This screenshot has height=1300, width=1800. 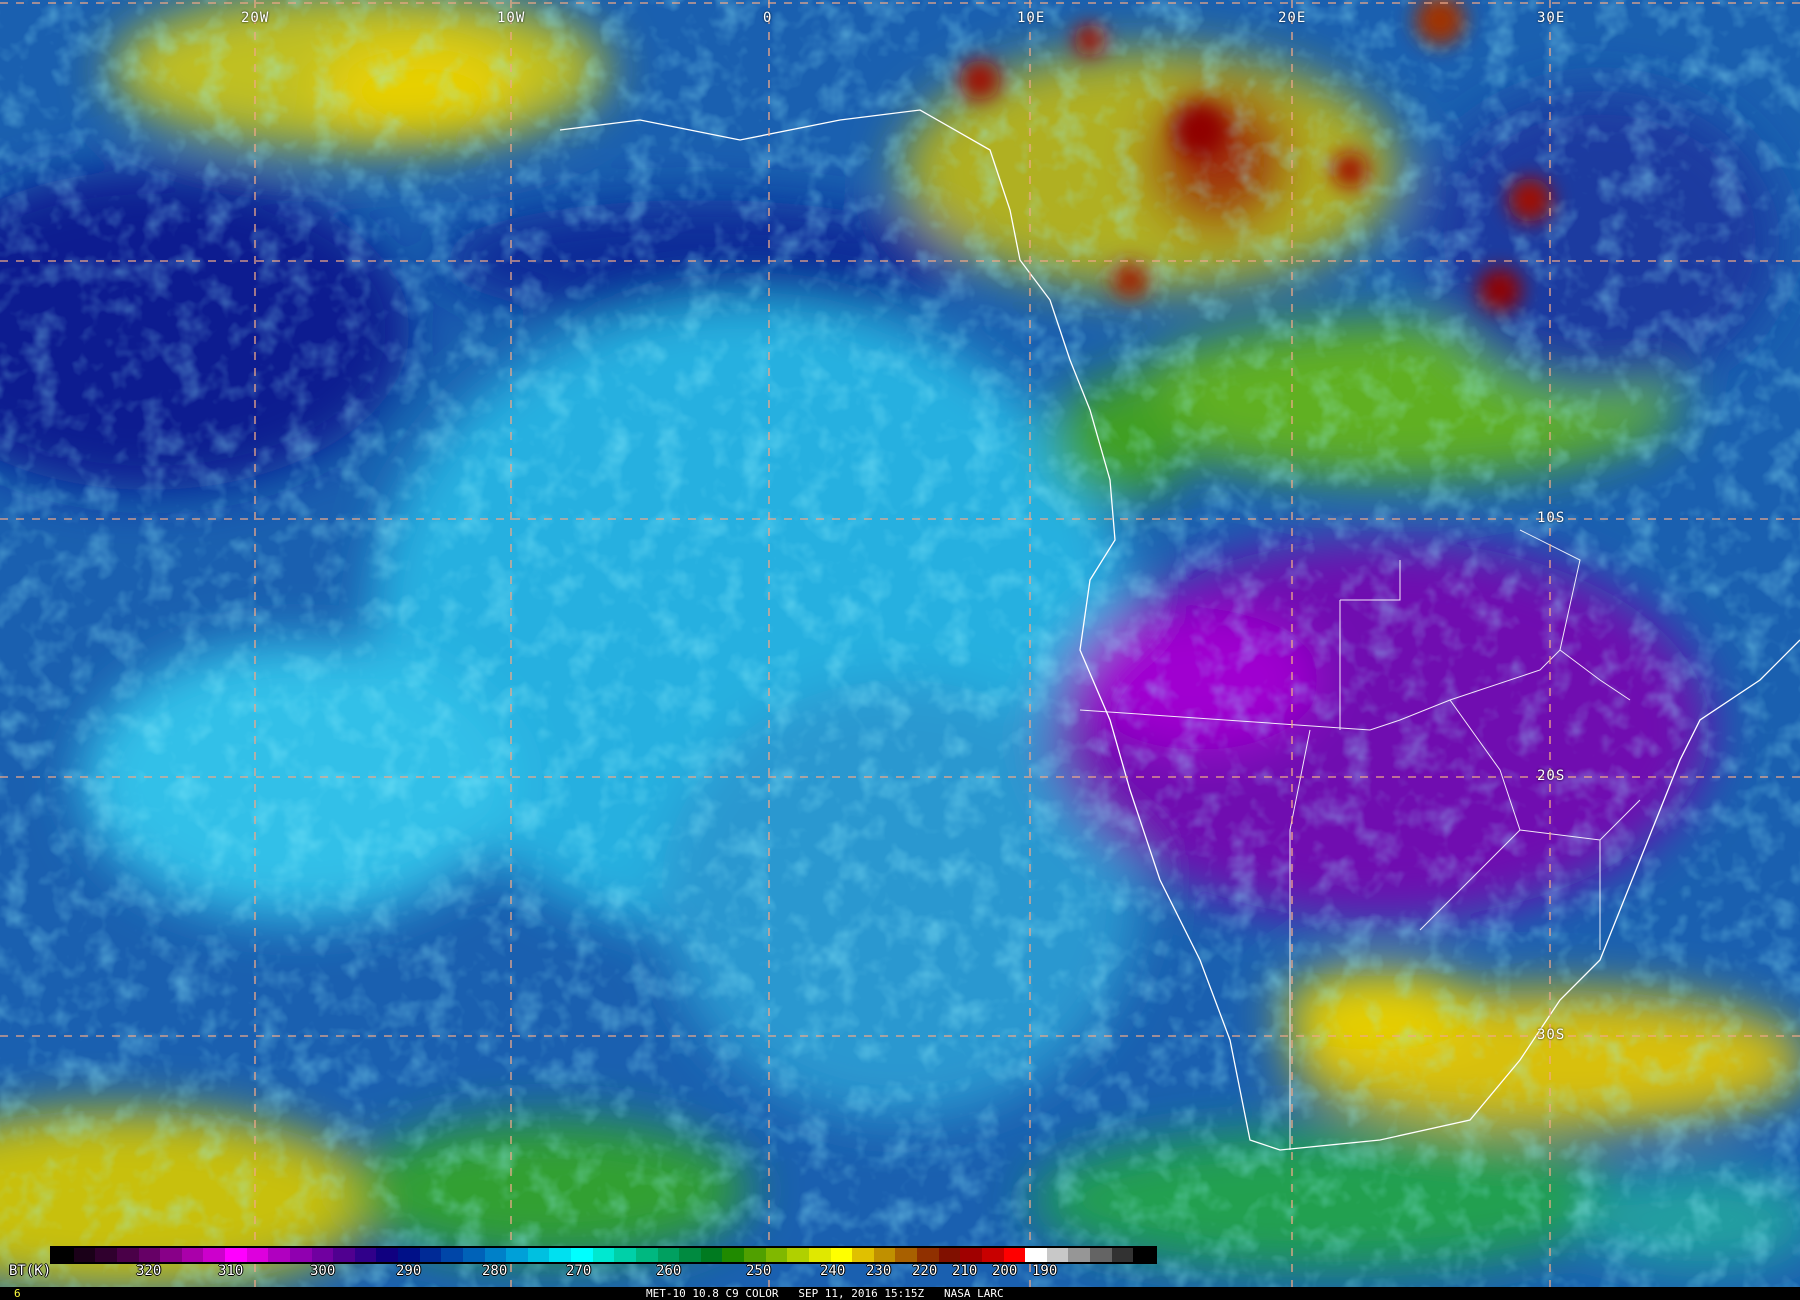 I want to click on colorbar-tick-label: 320, so click(x=149, y=1271).